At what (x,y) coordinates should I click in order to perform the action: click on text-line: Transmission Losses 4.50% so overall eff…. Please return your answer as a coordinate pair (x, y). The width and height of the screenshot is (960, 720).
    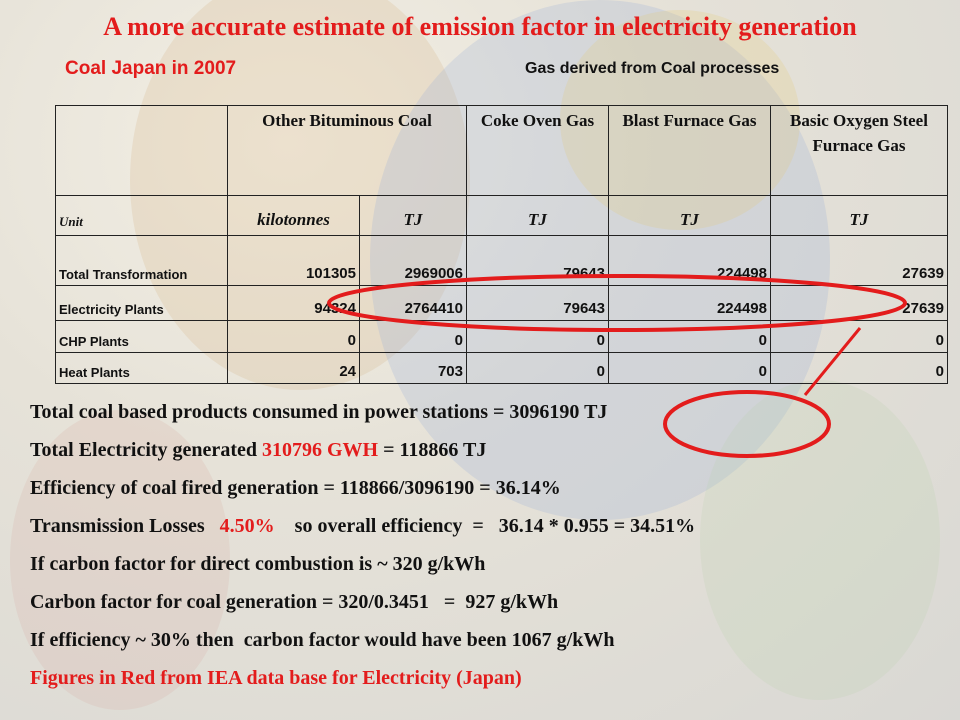
    Looking at the image, I should click on (362, 529).